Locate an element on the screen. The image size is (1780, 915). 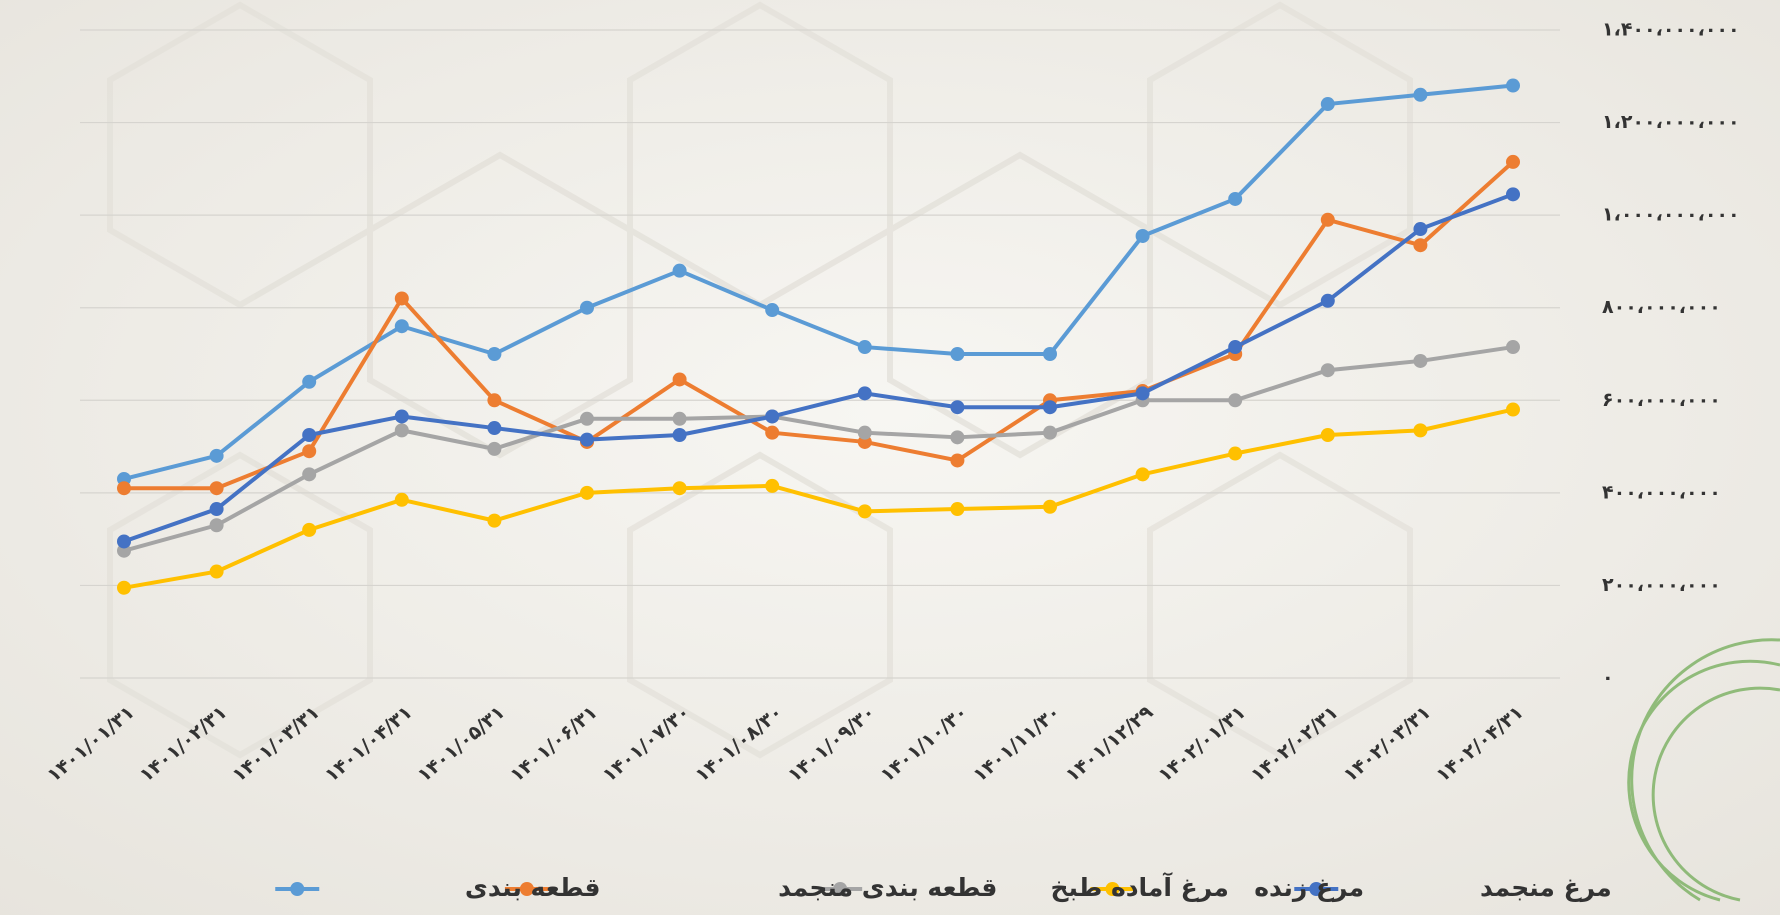
y-tick-label: ۲۰۰،۰۰۰،۰۰۰ is located at coordinates (1661, 585).